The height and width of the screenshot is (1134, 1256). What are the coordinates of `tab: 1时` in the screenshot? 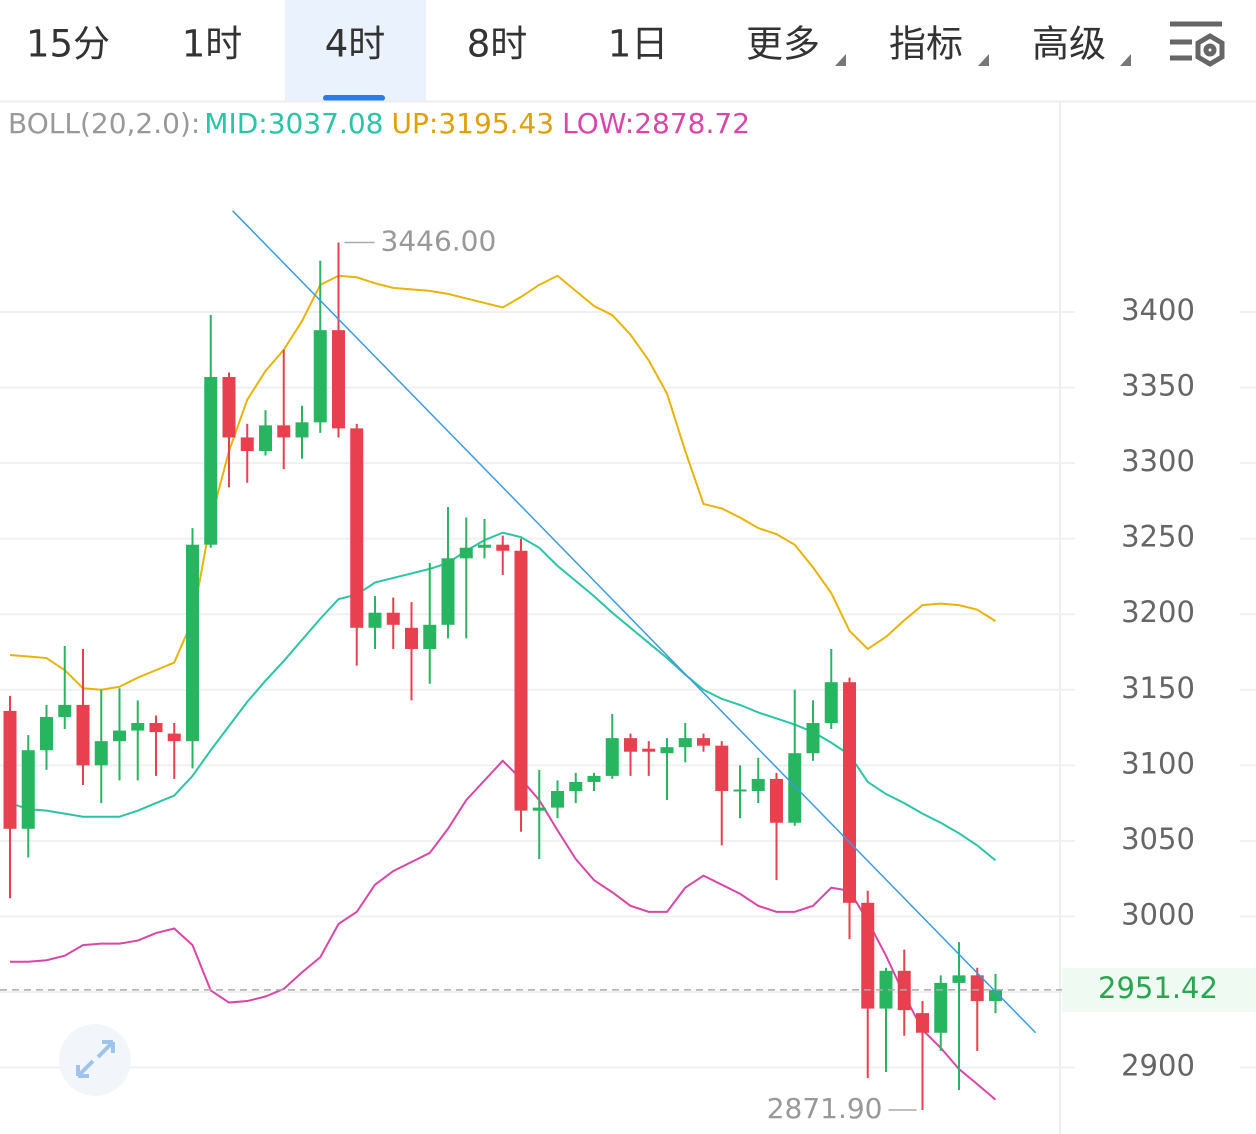 It's located at (212, 44).